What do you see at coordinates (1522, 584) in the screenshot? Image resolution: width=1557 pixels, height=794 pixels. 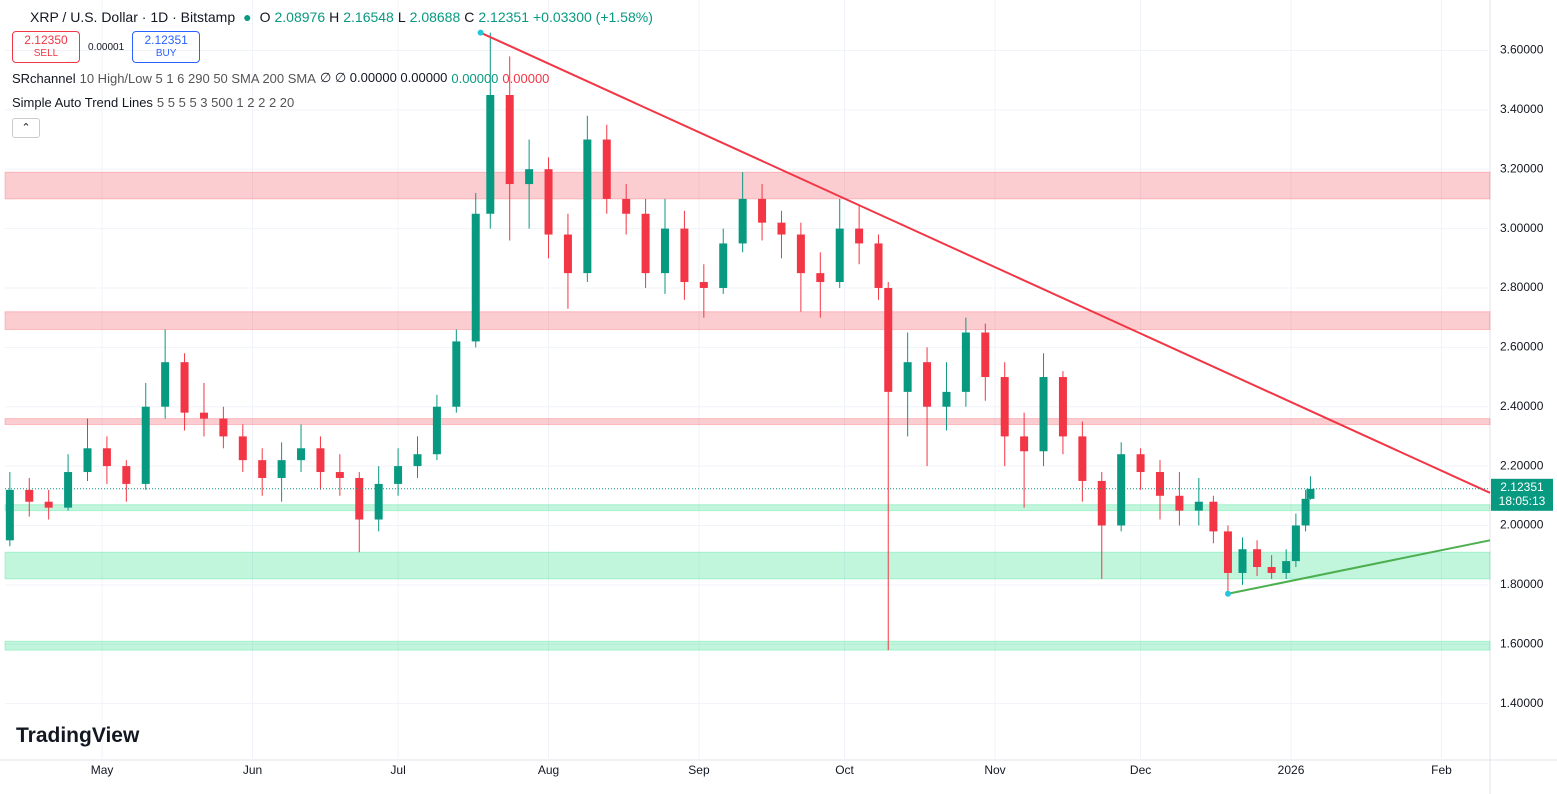 I see `y-tick-label: 1.80000` at bounding box center [1522, 584].